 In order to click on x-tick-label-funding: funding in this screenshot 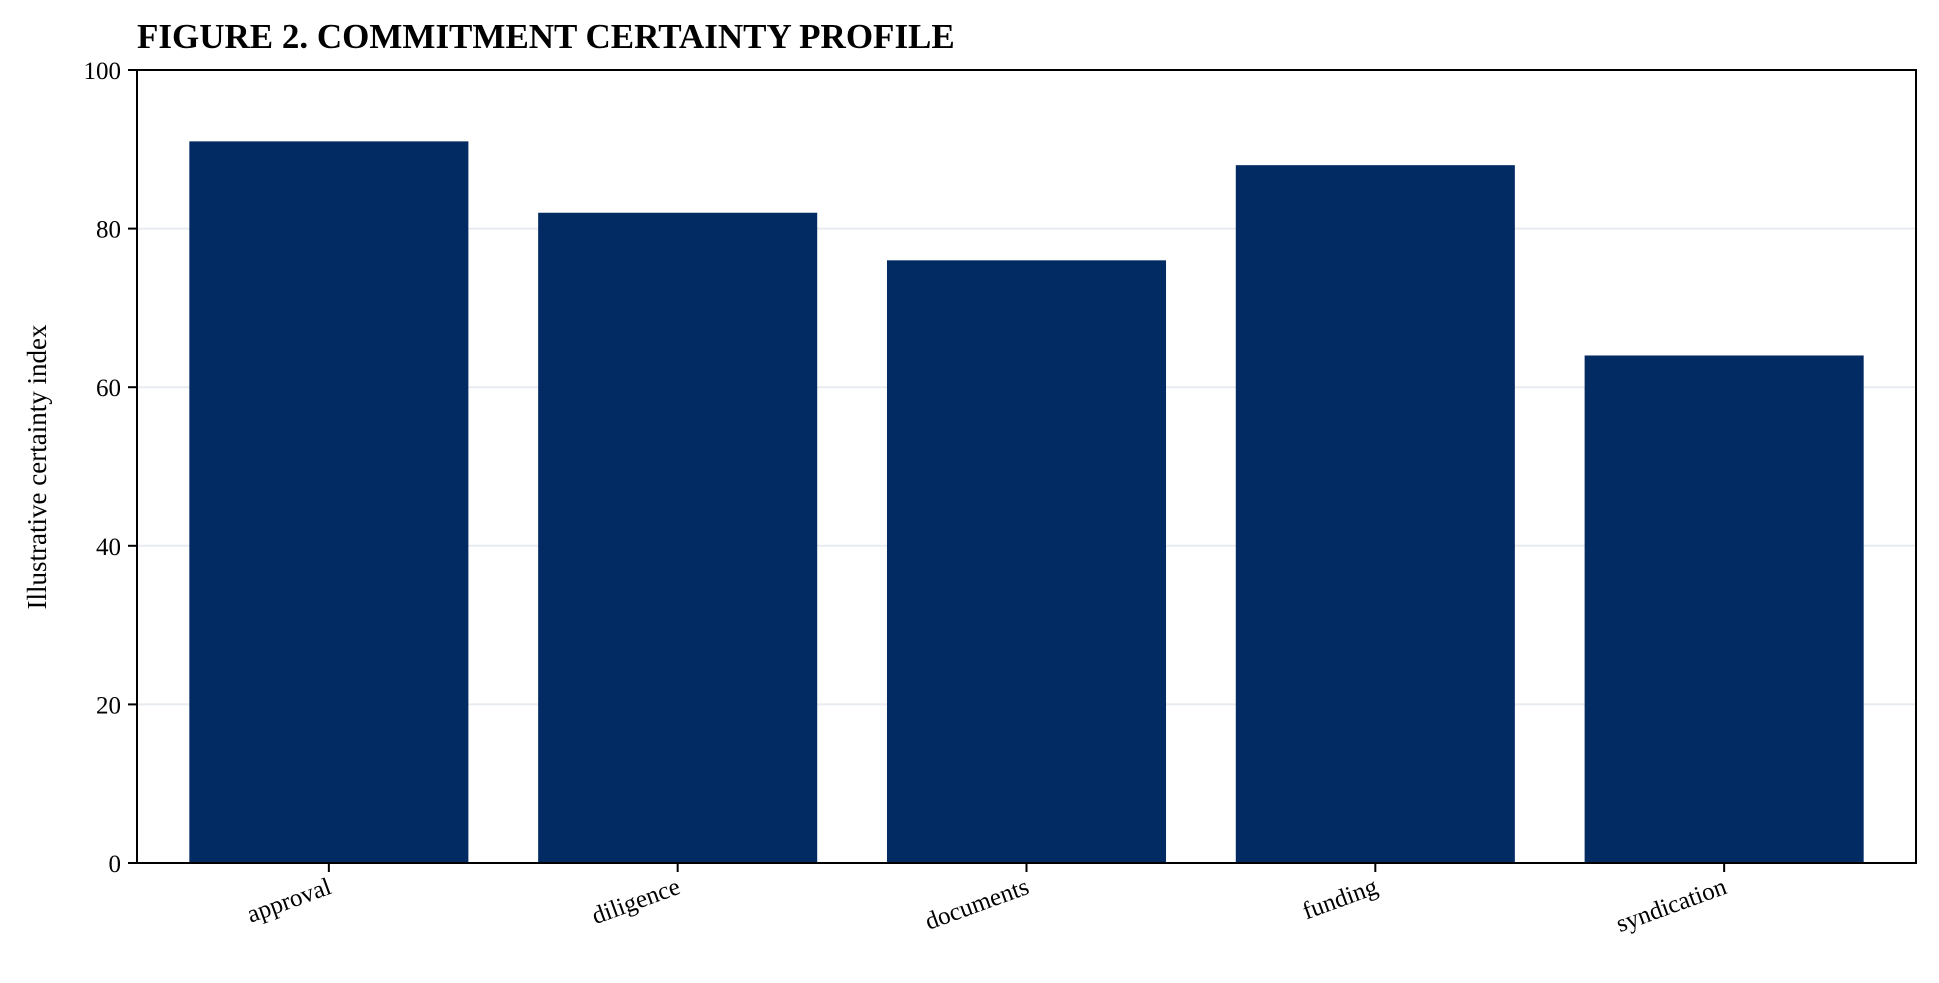, I will do `click(1340, 899)`.